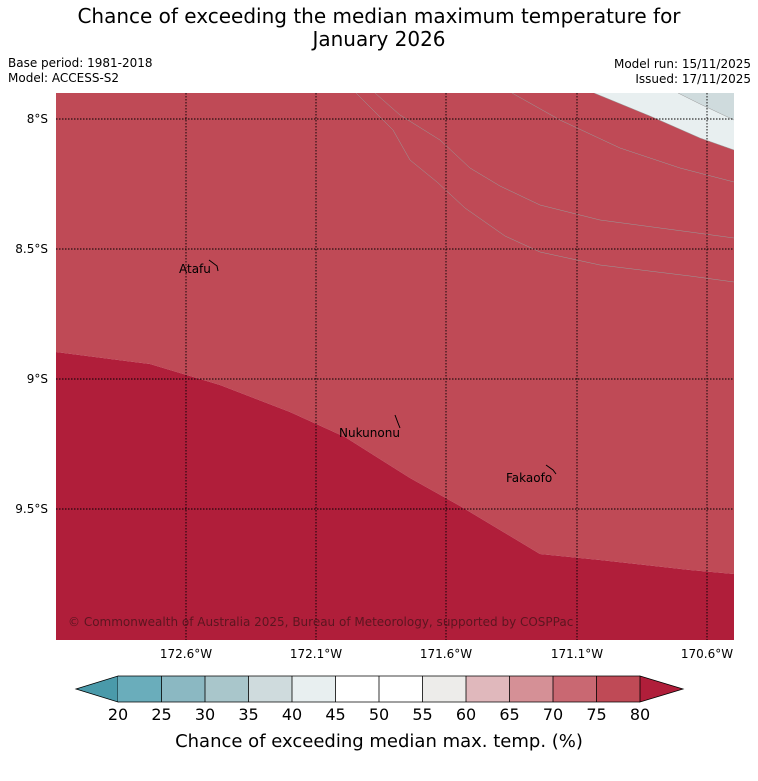  What do you see at coordinates (37, 379) in the screenshot?
I see `lat-label-9s: 9°S` at bounding box center [37, 379].